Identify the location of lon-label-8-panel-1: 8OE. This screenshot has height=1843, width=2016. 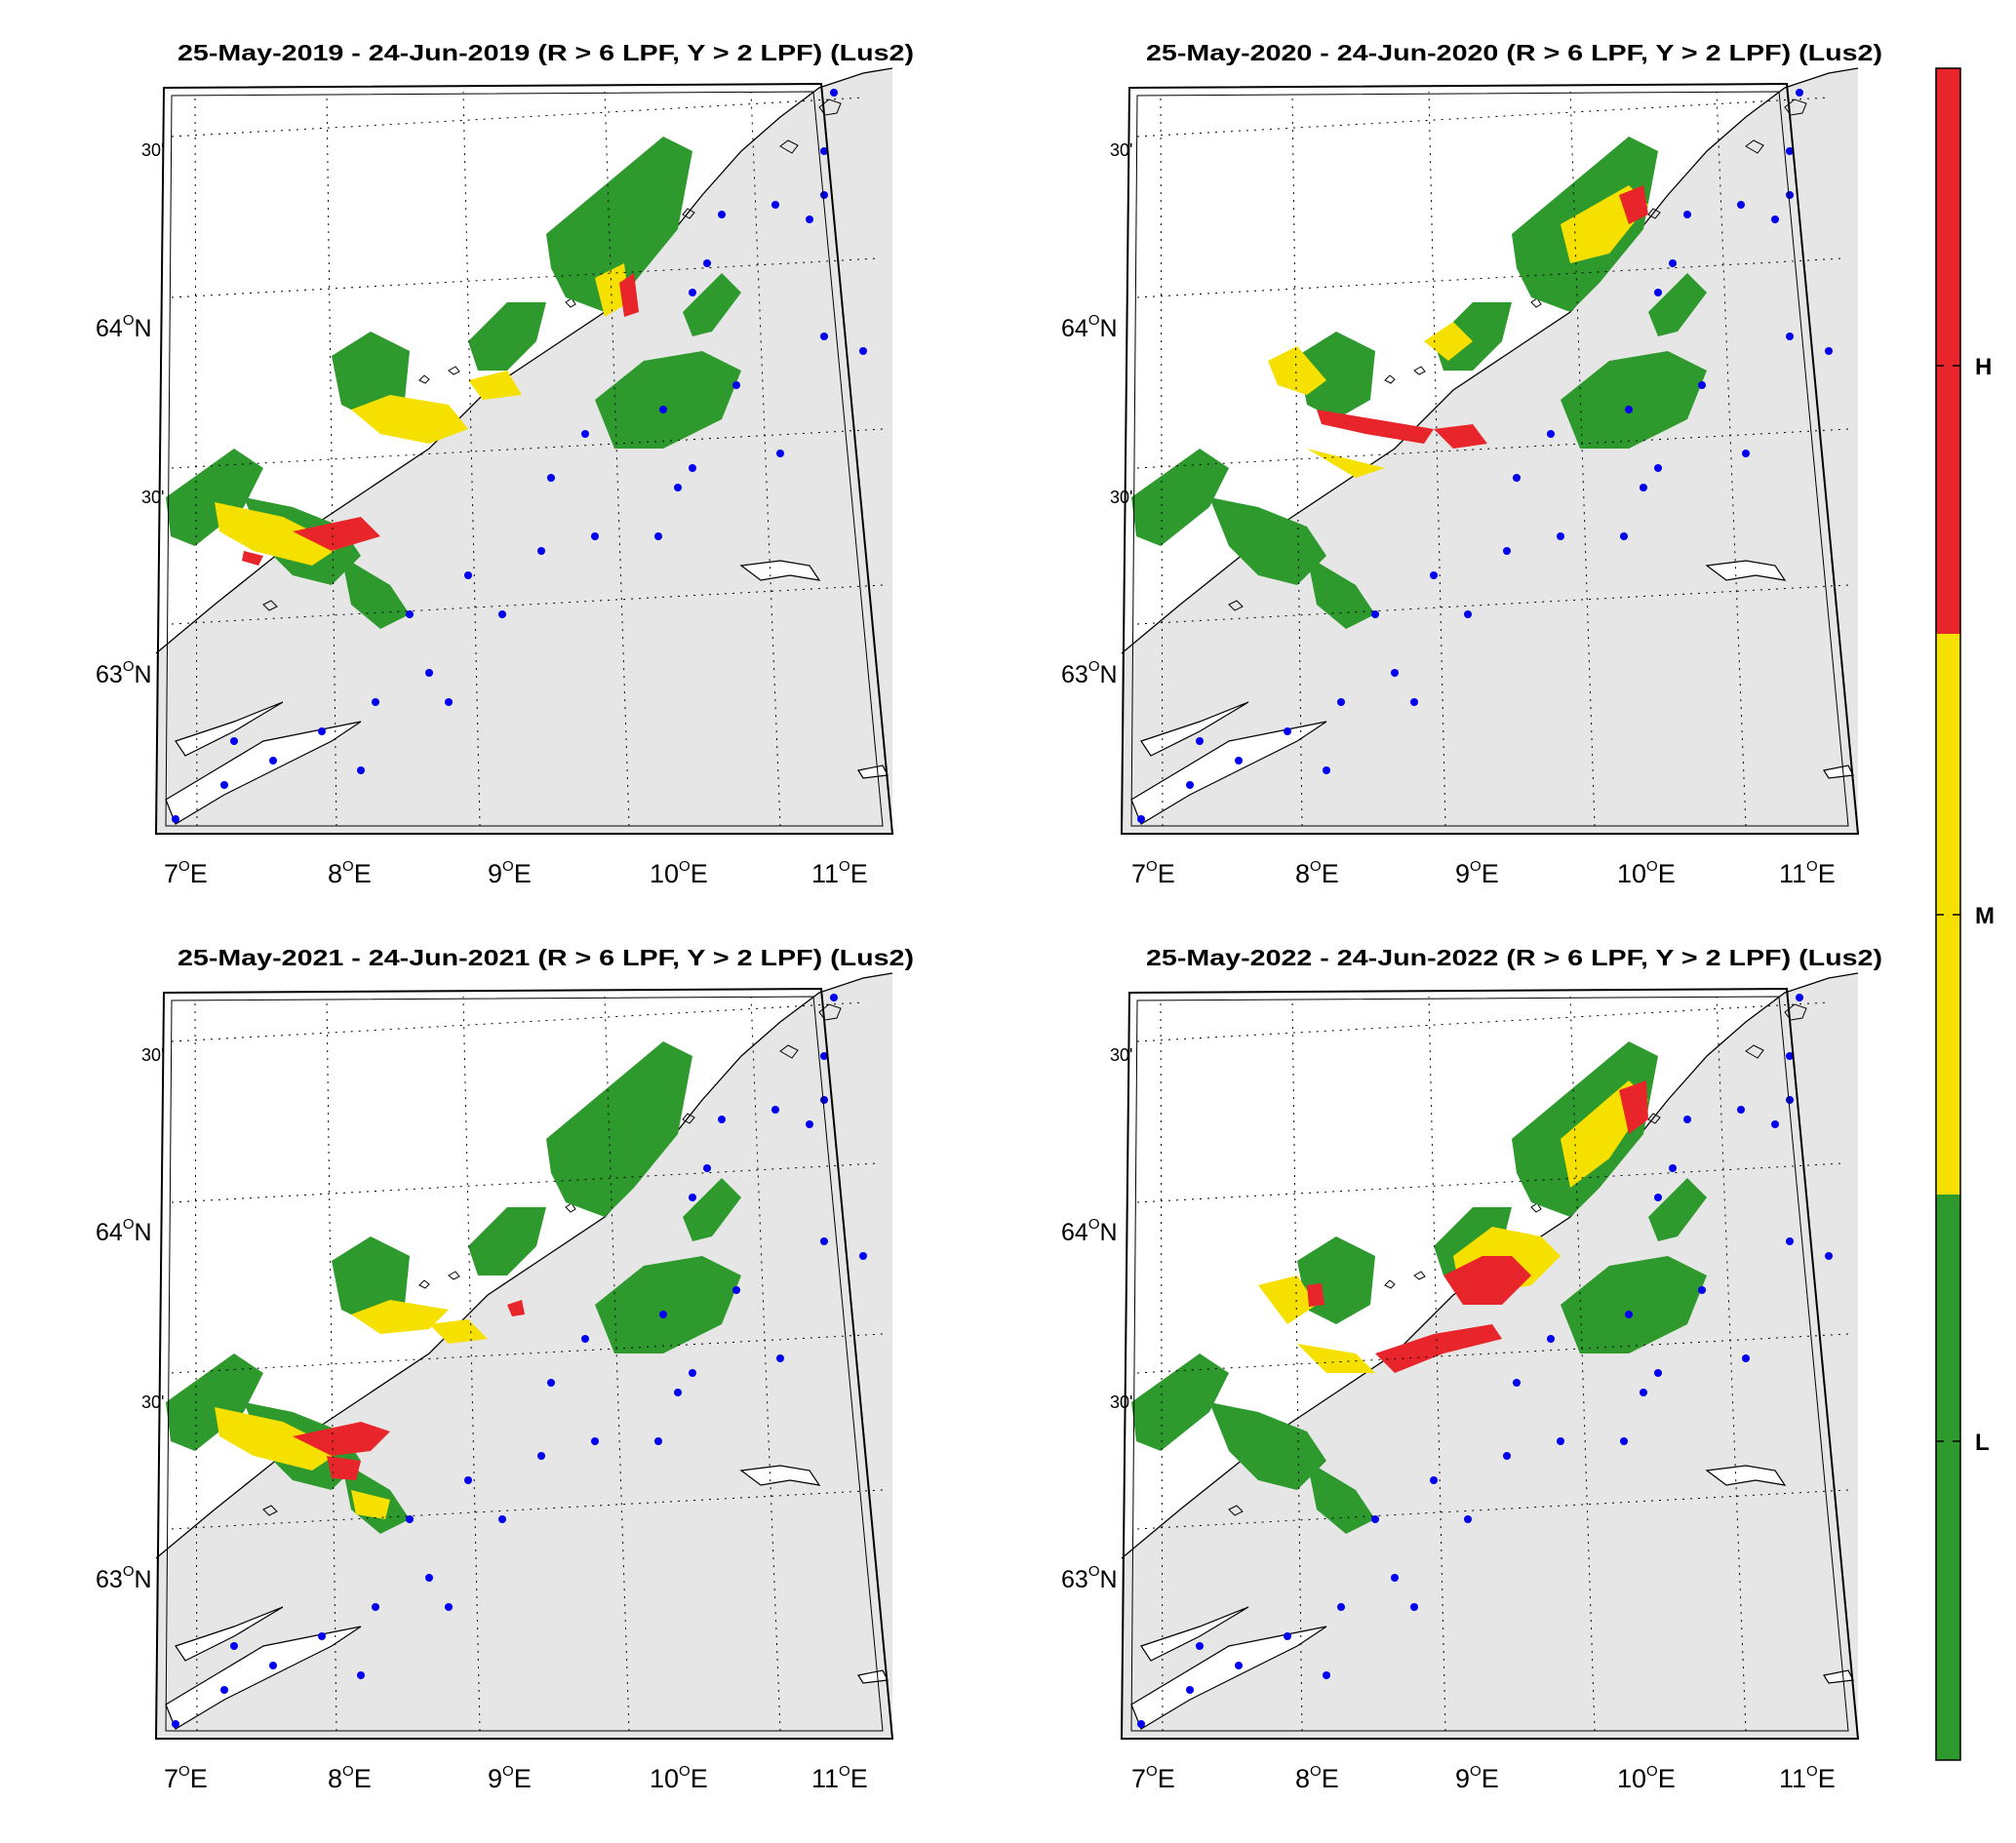
(350, 873).